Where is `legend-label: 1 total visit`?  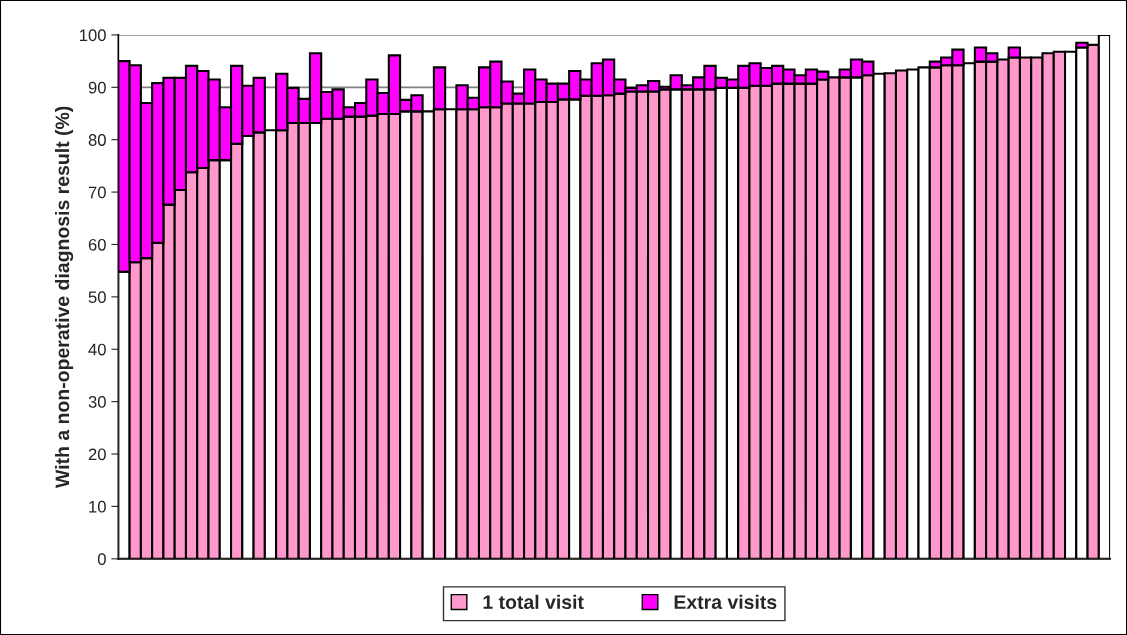
legend-label: 1 total visit is located at coordinates (533, 602).